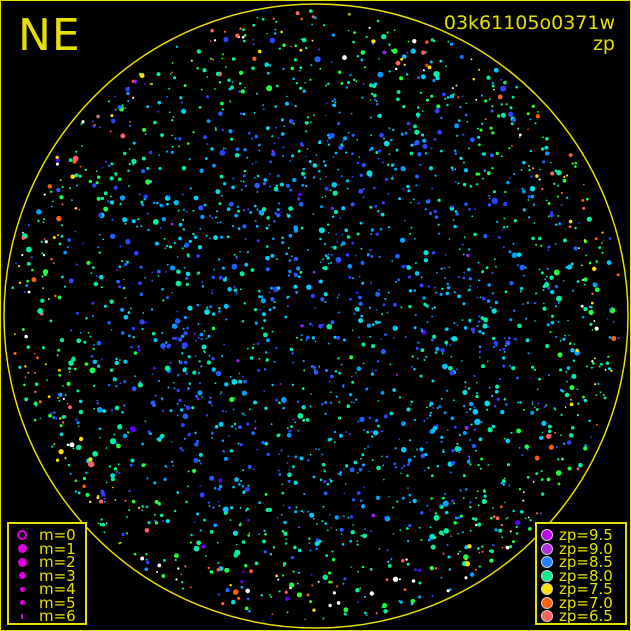 The image size is (631, 631). Describe the element at coordinates (529, 23) in the screenshot. I see `image-id-label: 03k61105o0371w` at that location.